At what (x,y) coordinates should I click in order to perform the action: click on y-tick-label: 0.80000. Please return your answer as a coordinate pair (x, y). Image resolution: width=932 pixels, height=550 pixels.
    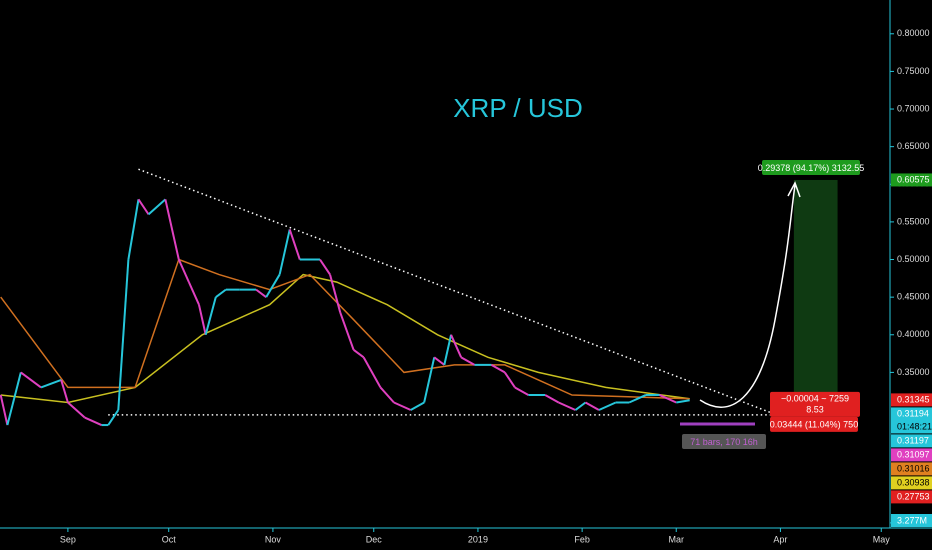
    Looking at the image, I should click on (913, 33).